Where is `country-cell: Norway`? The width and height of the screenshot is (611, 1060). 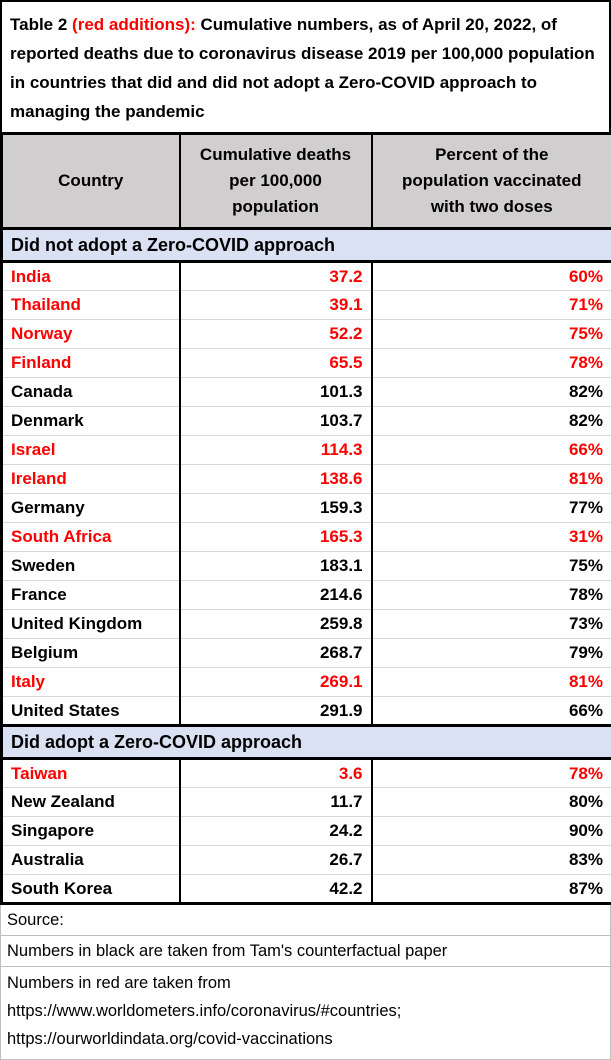
country-cell: Norway is located at coordinates (91, 334).